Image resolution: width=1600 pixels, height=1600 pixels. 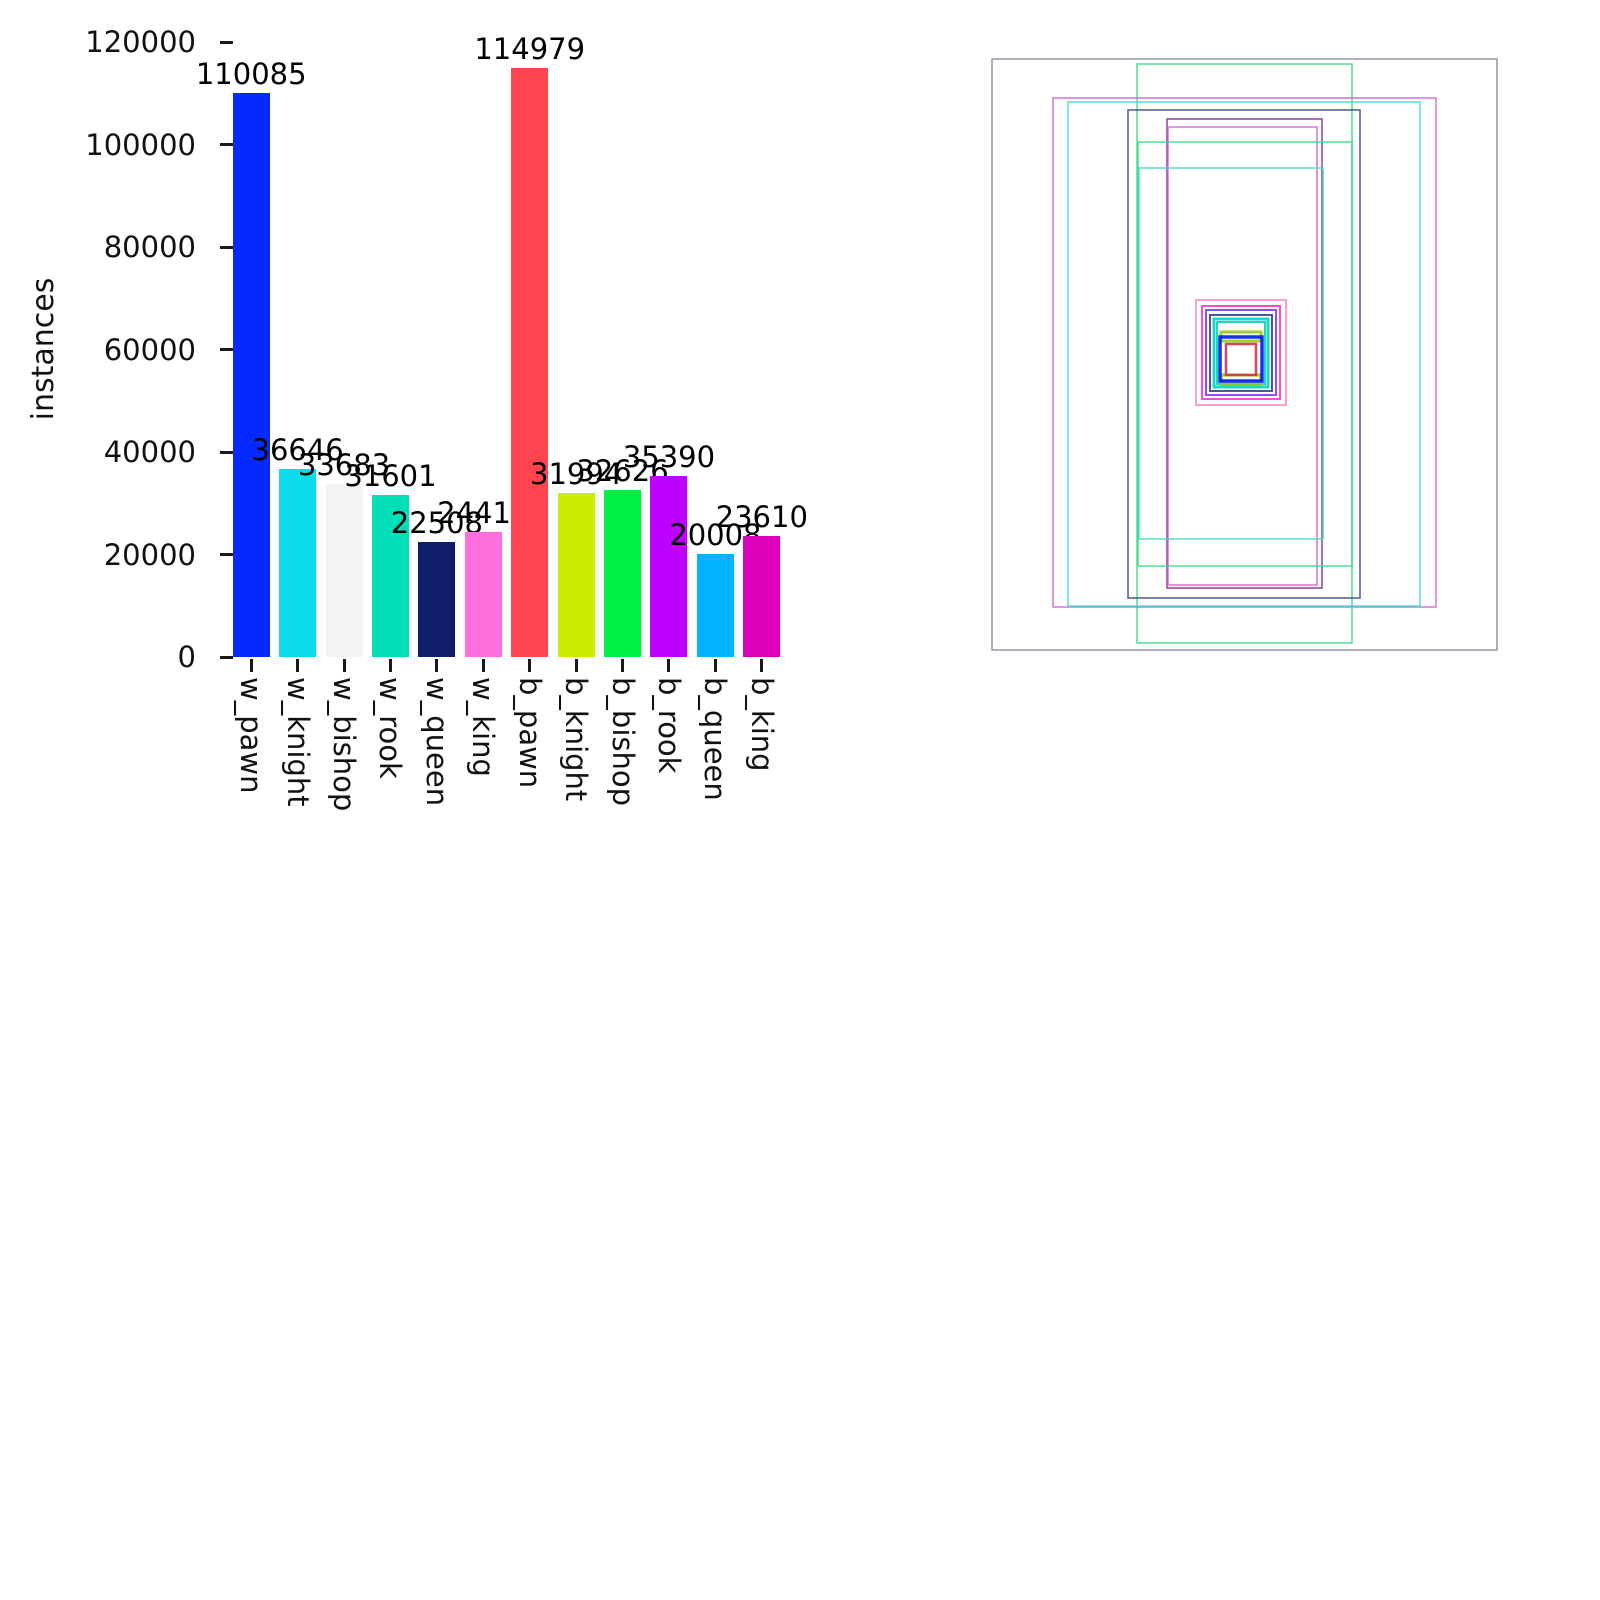 What do you see at coordinates (149, 452) in the screenshot?
I see `bar-y-tick-label: 40000` at bounding box center [149, 452].